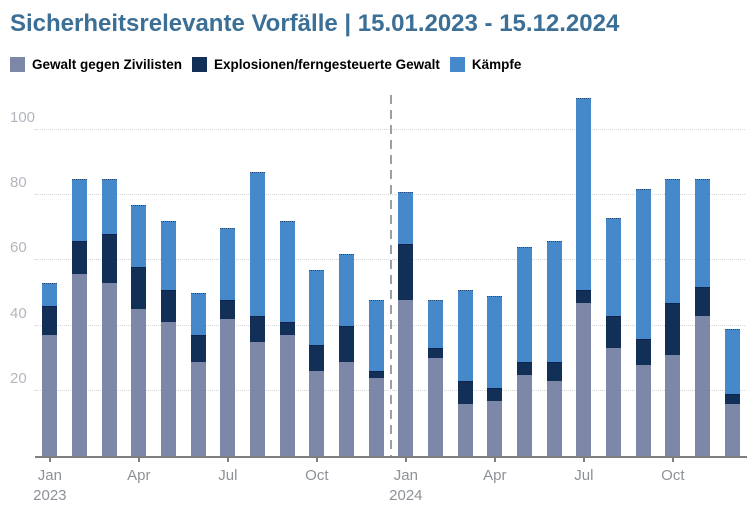 Image resolution: width=750 pixels, height=523 pixels. Describe the element at coordinates (139, 330) in the screenshot. I see `bar-stack-apr-2023` at that location.